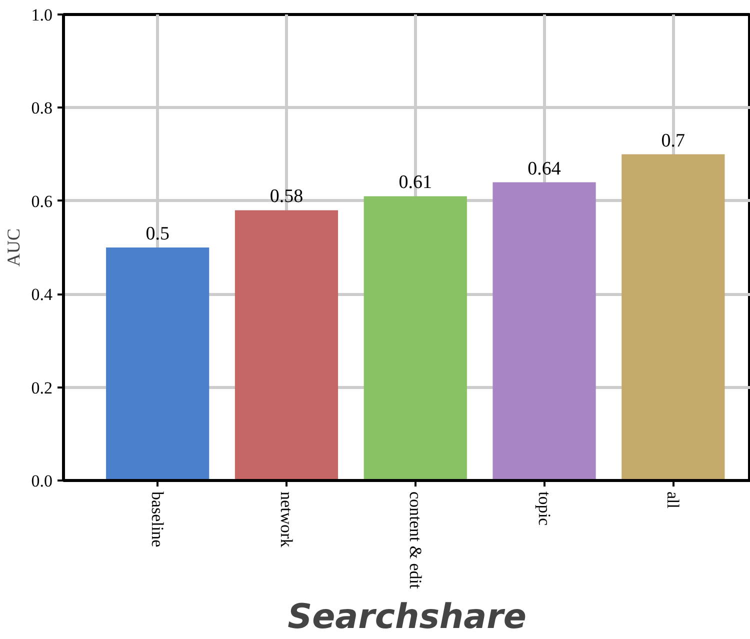  What do you see at coordinates (41, 388) in the screenshot?
I see `y-tick-label: 0.2` at bounding box center [41, 388].